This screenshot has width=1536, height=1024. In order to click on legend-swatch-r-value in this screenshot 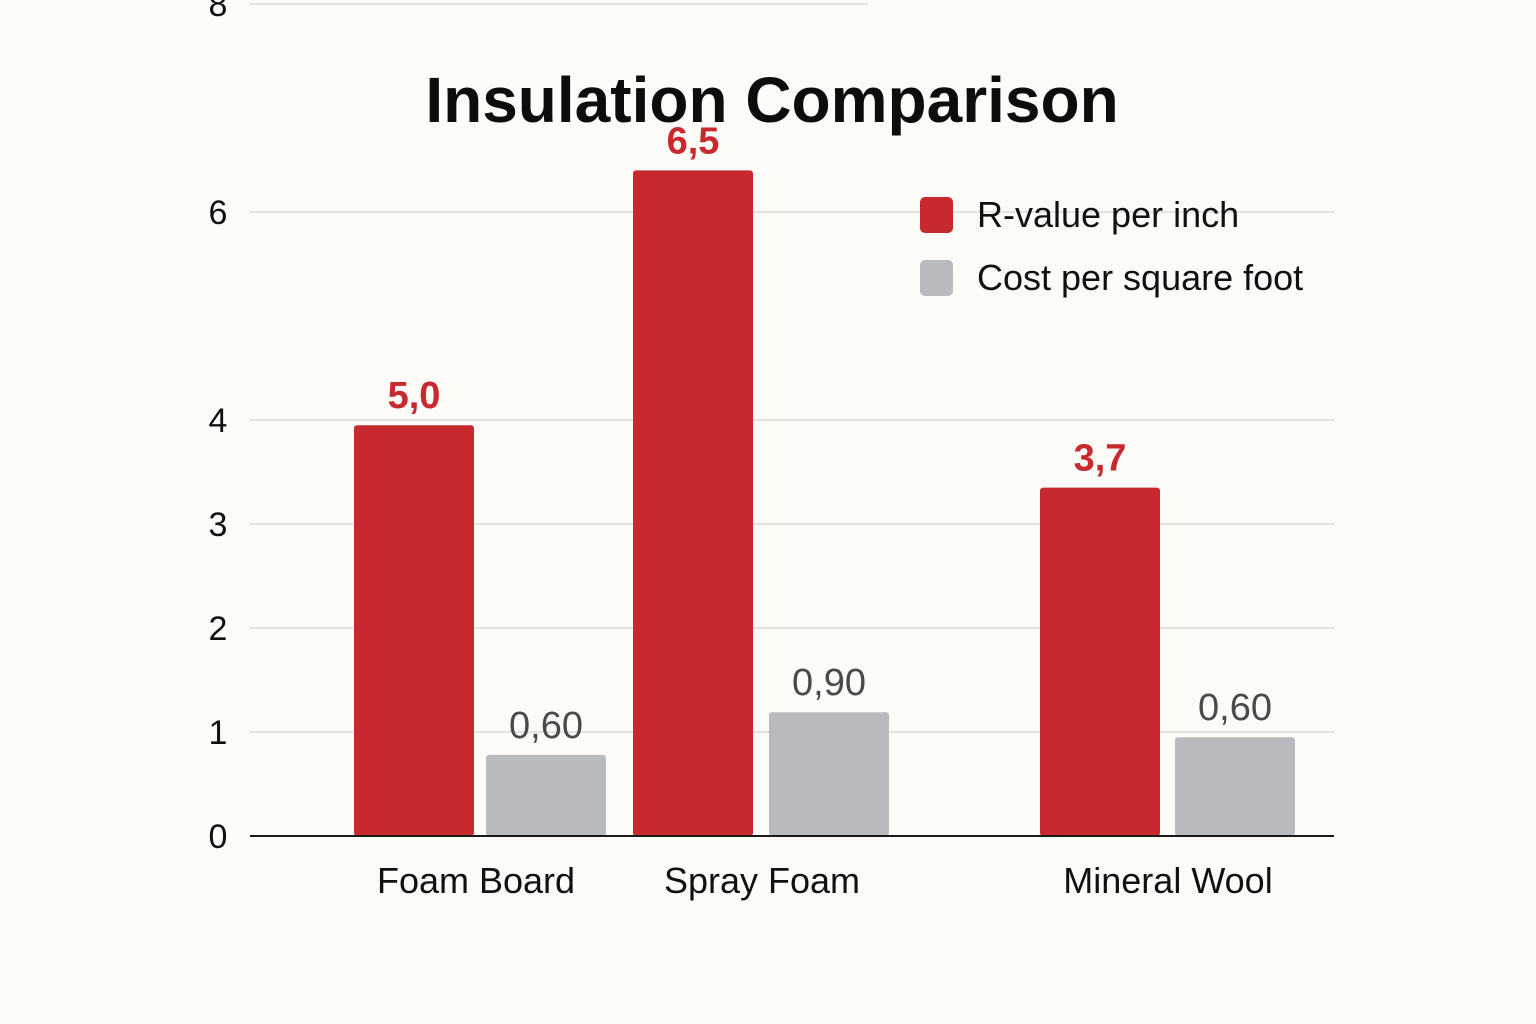, I will do `click(936, 215)`.